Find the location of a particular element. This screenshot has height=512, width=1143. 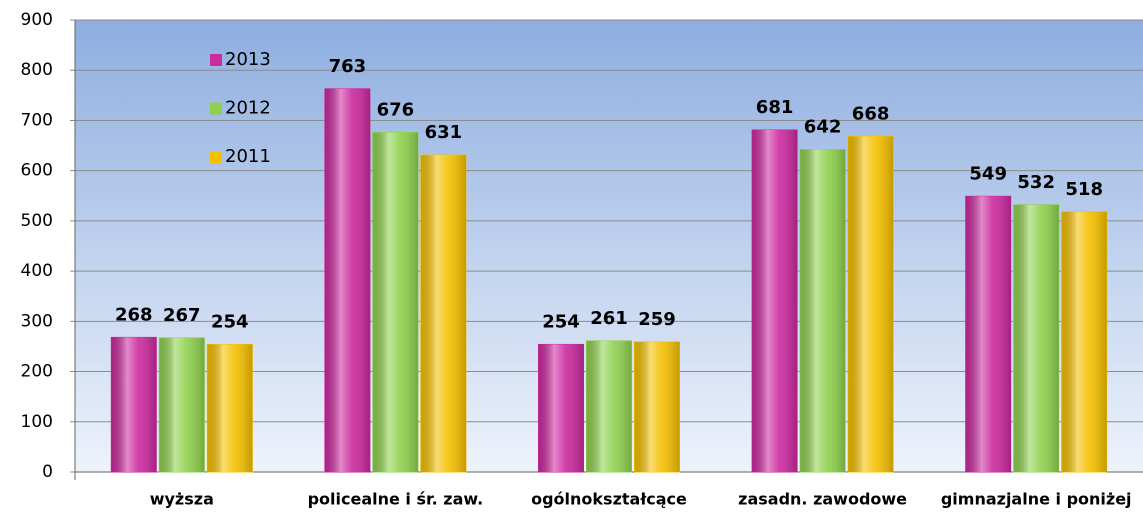

x-tick-label: zasadn. zawodowe is located at coordinates (822, 499).